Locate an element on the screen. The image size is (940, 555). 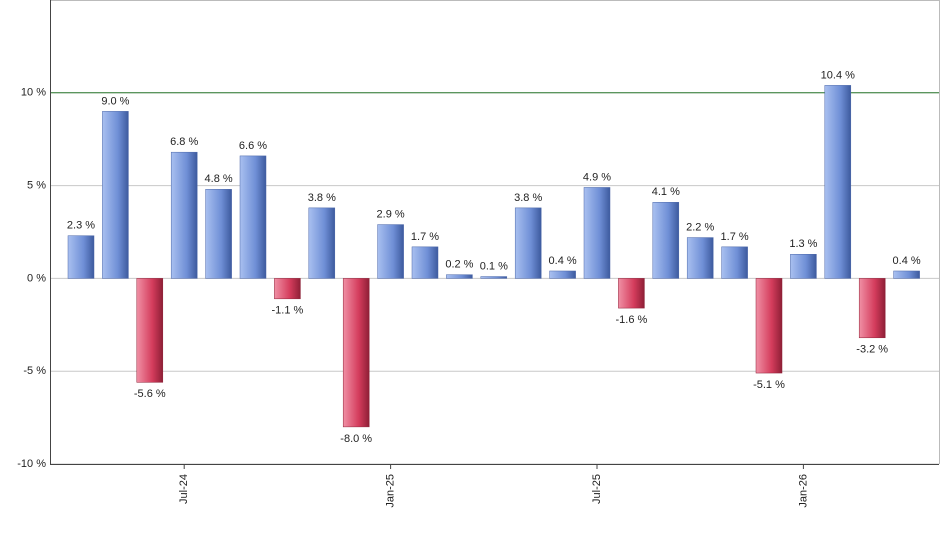
value-label: 9.0 % is located at coordinates (115, 101).